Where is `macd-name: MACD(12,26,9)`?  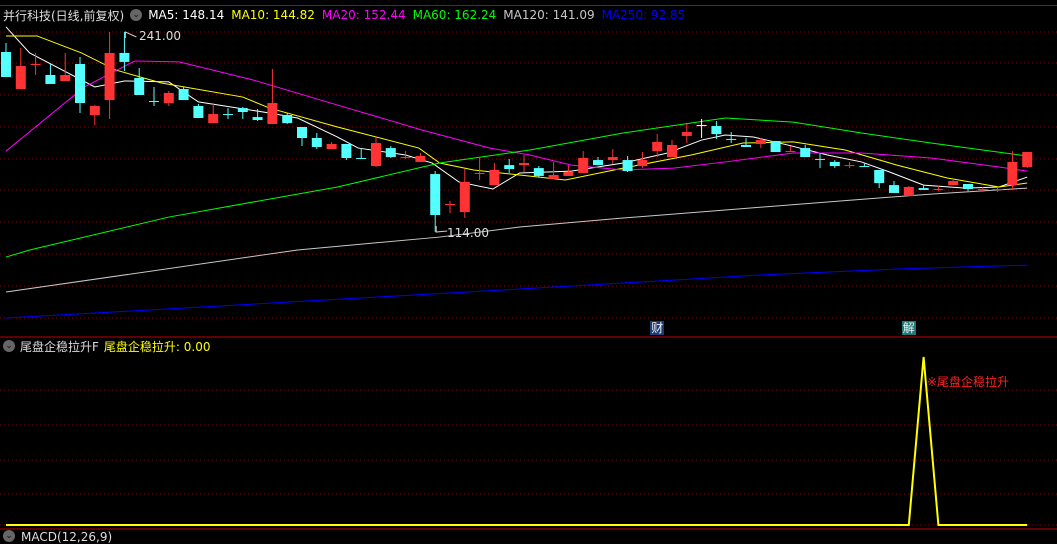 macd-name: MACD(12,26,9) is located at coordinates (67, 537).